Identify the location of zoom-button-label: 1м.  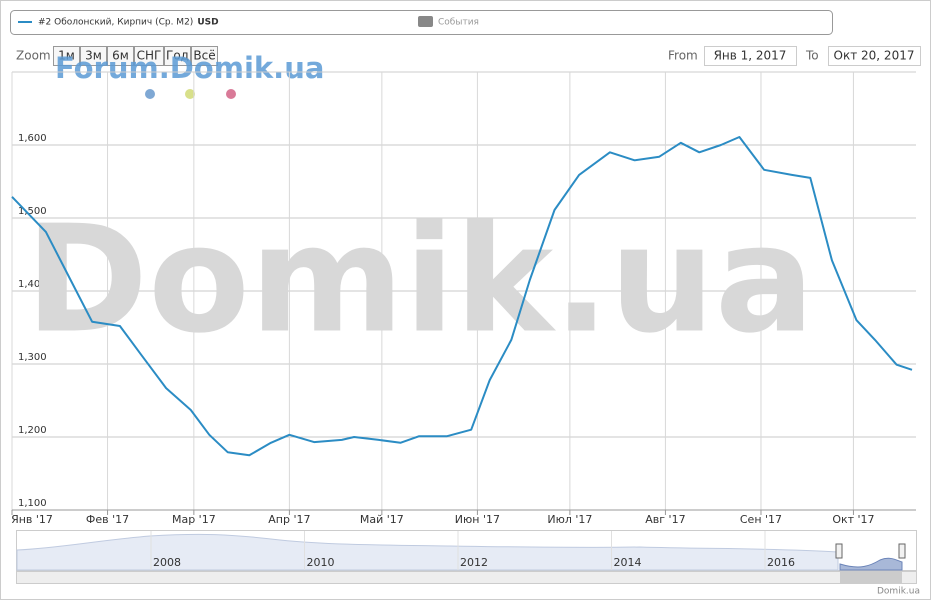
(66, 56).